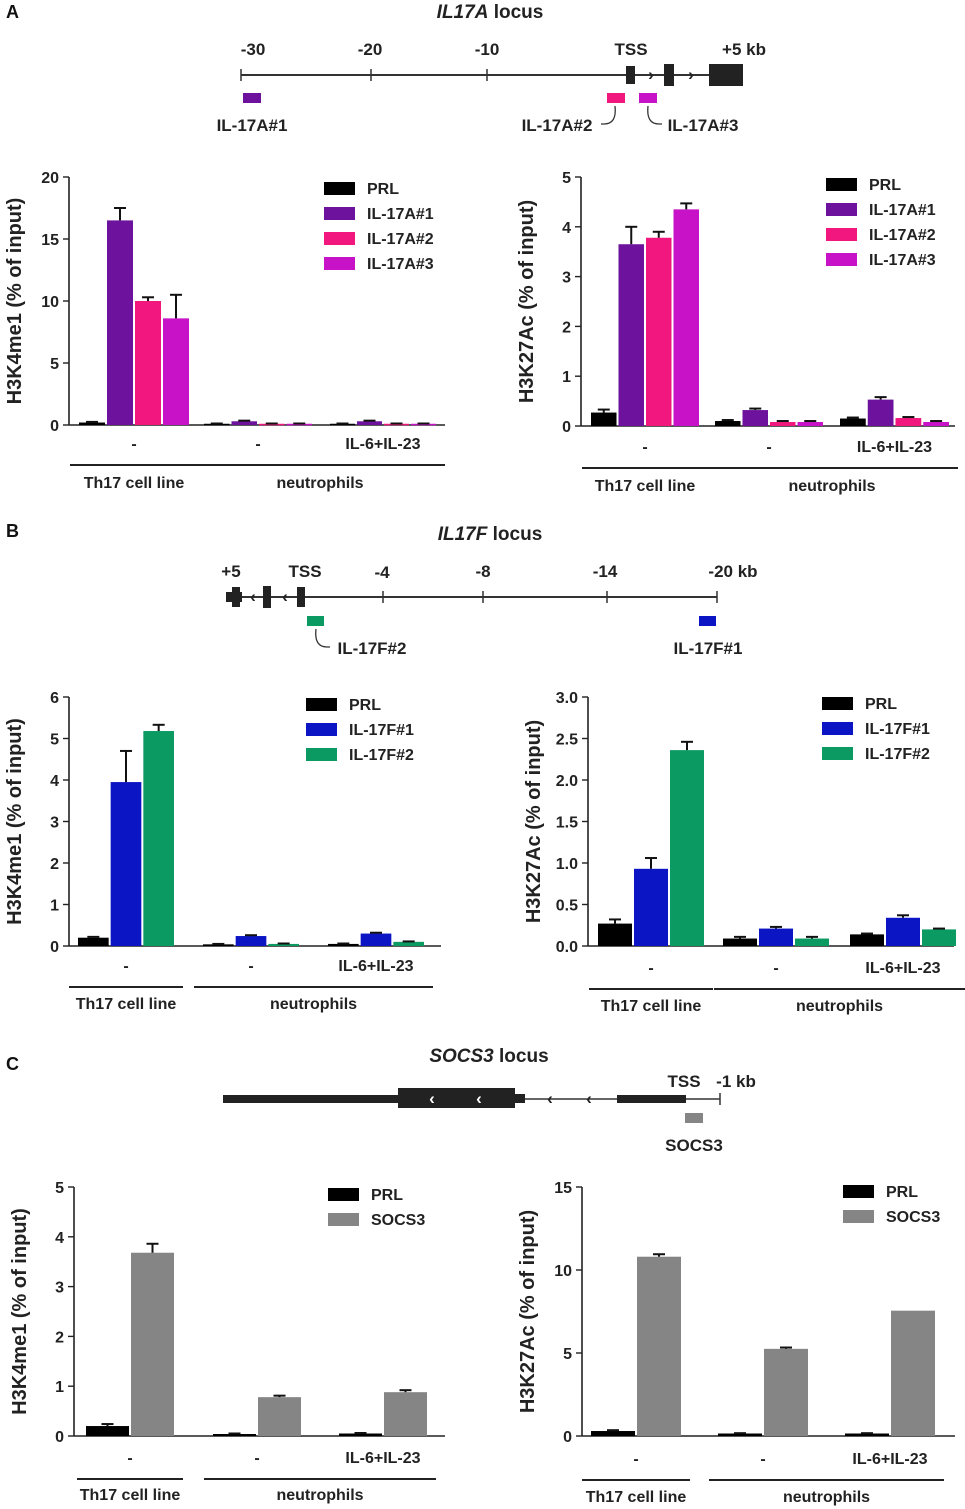 The image size is (965, 1509). Describe the element at coordinates (54, 823) in the screenshot. I see `y-tick-label: 3` at that location.